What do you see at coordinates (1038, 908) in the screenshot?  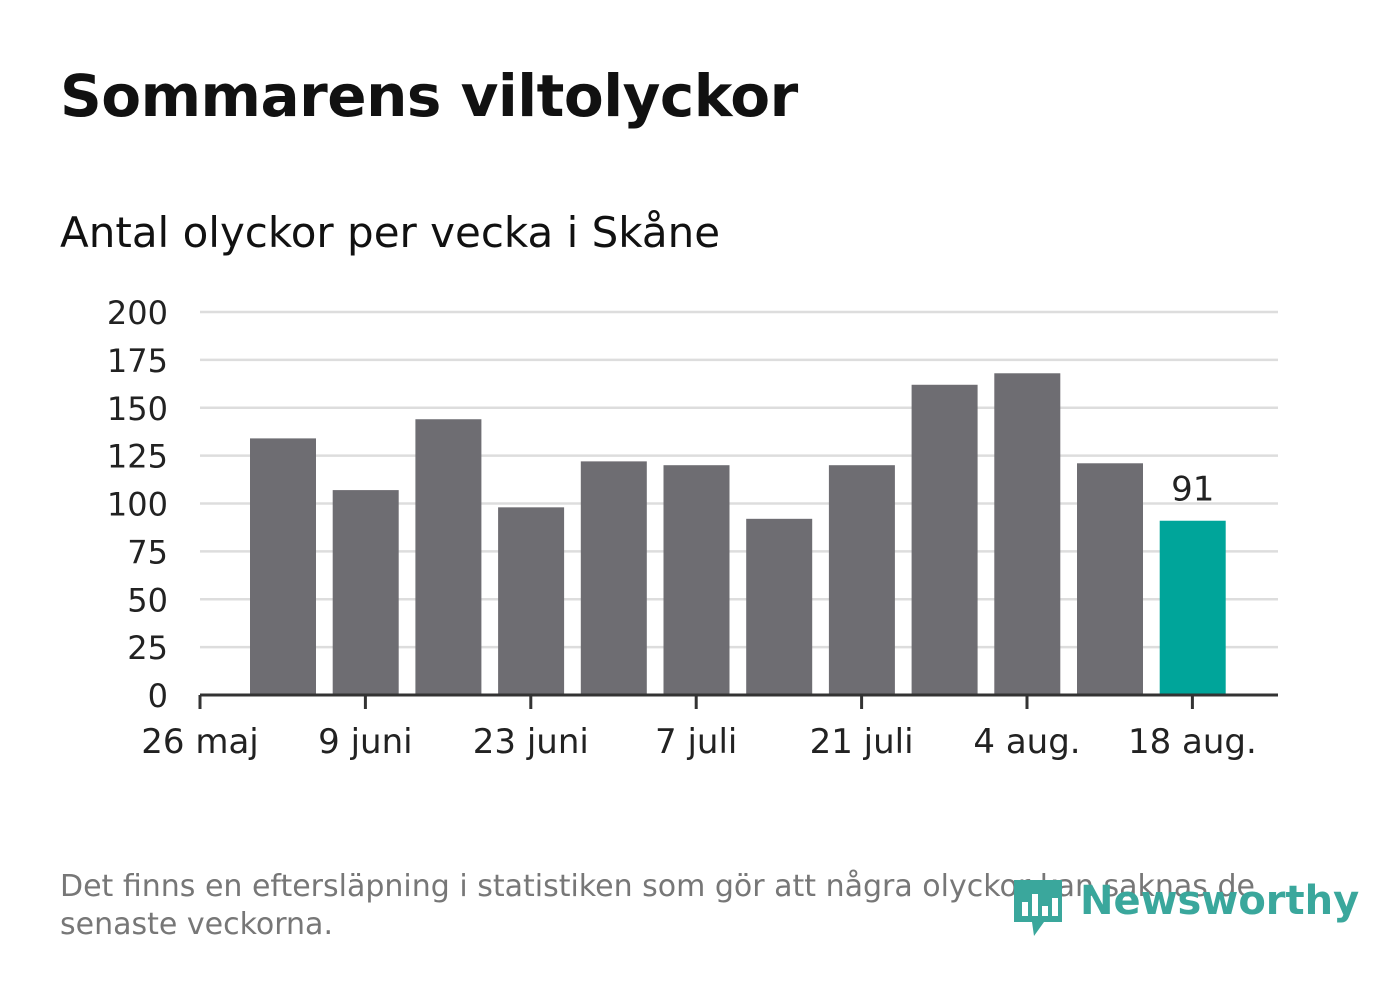 I see `newsworthy-chart-icon` at bounding box center [1038, 908].